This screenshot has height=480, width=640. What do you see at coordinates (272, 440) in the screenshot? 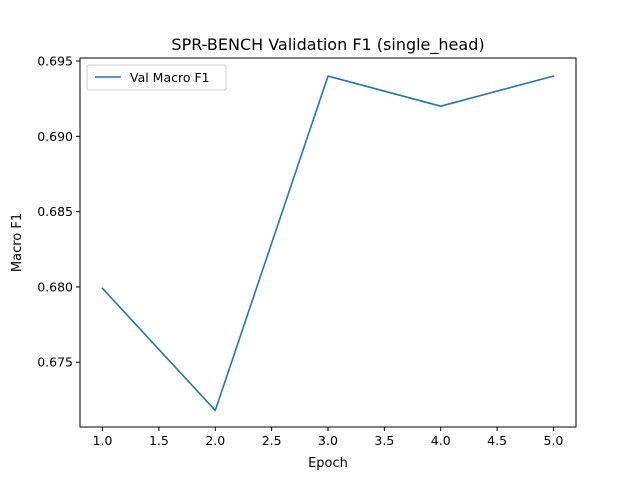
I see `x-tick-label: 2.5` at bounding box center [272, 440].